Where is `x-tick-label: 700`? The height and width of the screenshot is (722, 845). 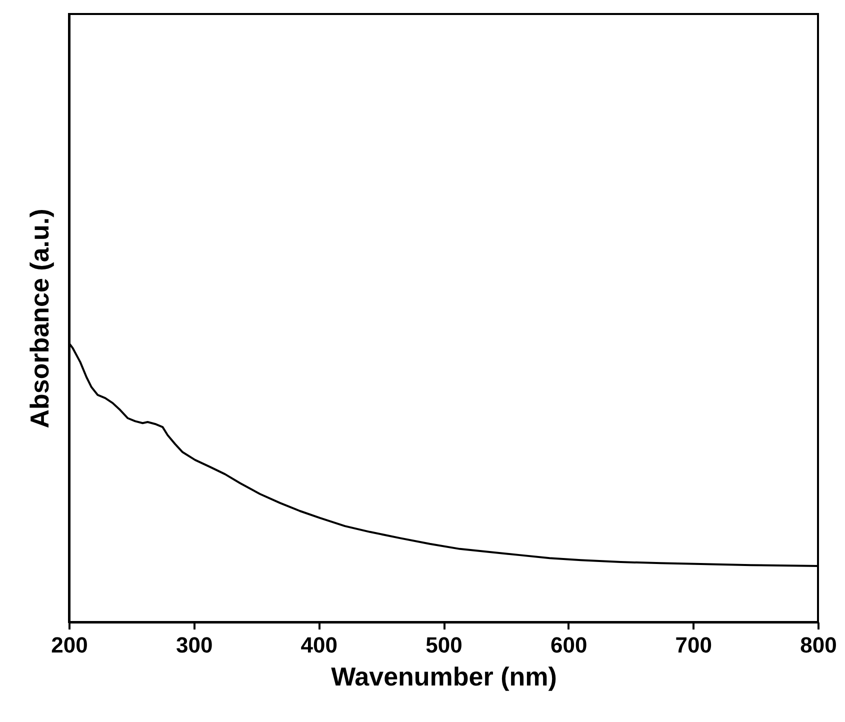
x-tick-label: 700 is located at coordinates (693, 645).